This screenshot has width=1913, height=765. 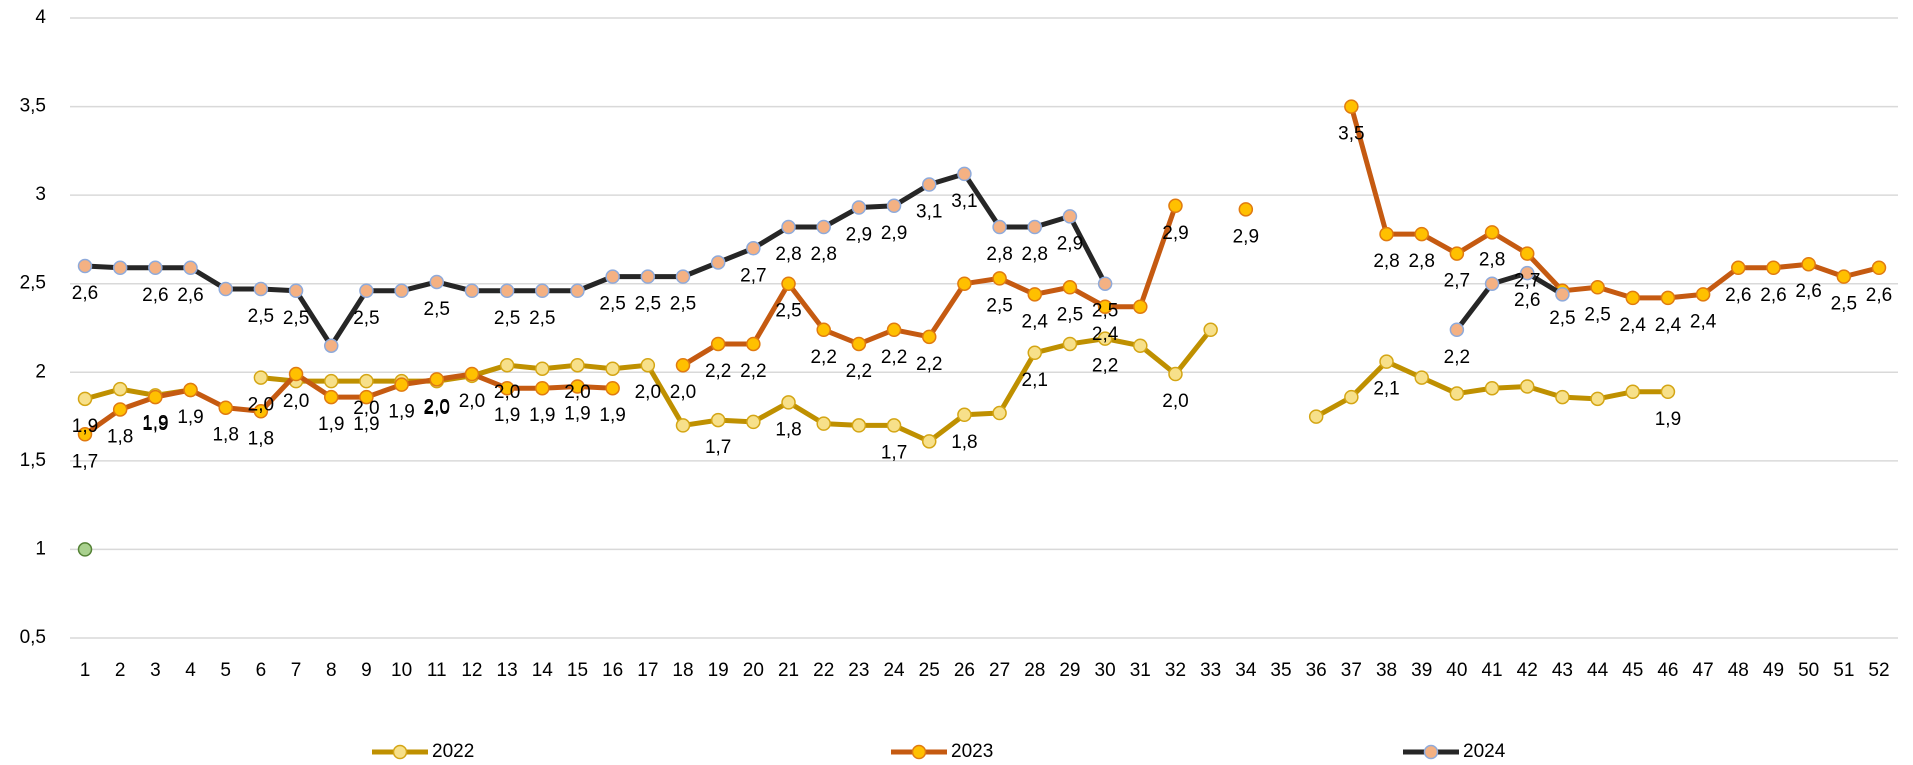 What do you see at coordinates (1667, 670) in the screenshot?
I see `x-tick-label: 46` at bounding box center [1667, 670].